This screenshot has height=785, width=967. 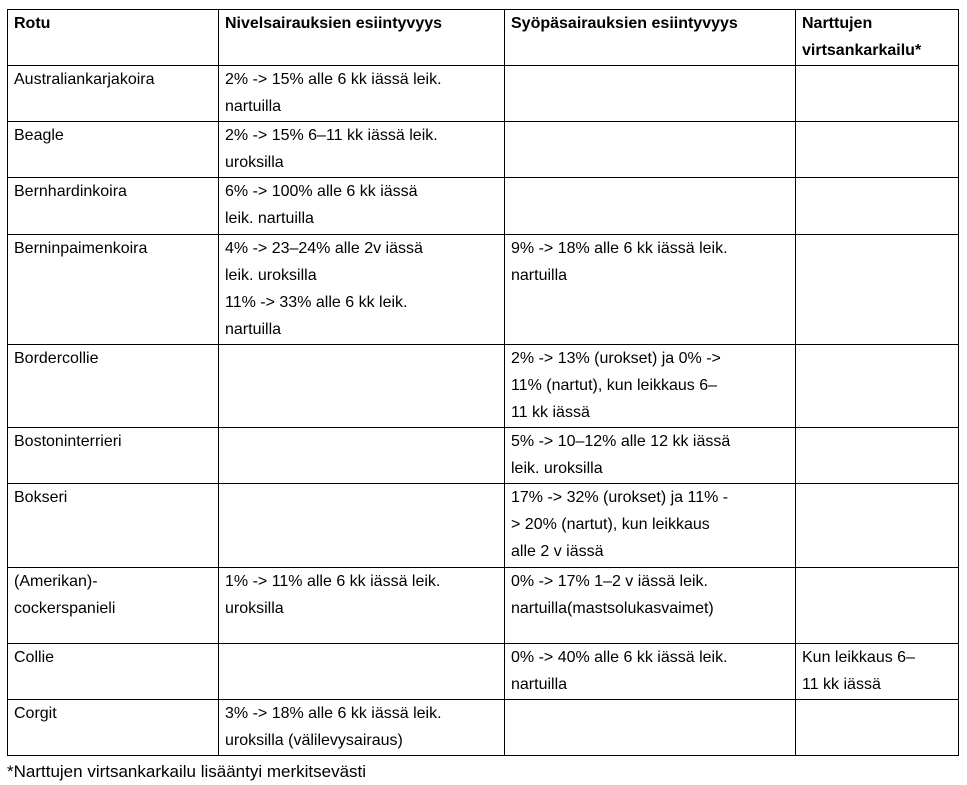 What do you see at coordinates (650, 37) in the screenshot?
I see `column-header-cancer: Syöpäsairauksien esiintyvyys` at bounding box center [650, 37].